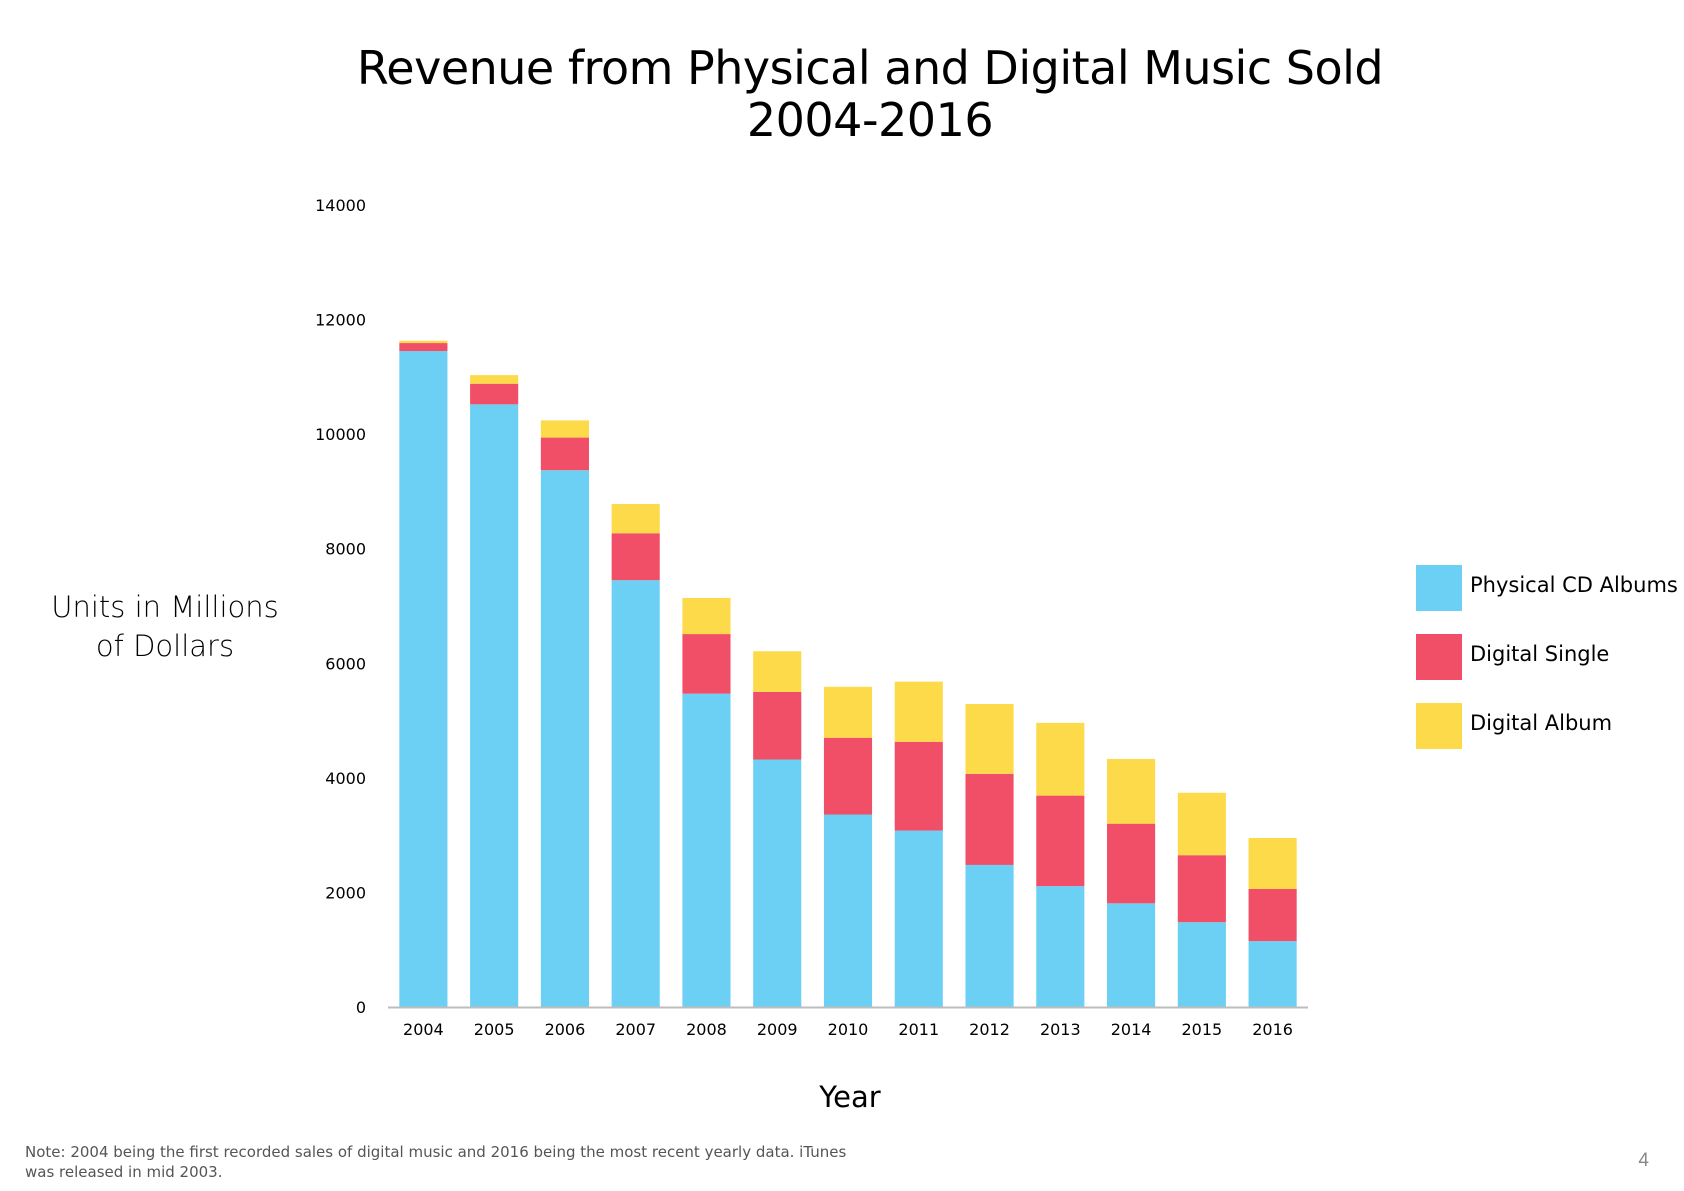  What do you see at coordinates (1060, 841) in the screenshot?
I see `bar-2013-digital-single` at bounding box center [1060, 841].